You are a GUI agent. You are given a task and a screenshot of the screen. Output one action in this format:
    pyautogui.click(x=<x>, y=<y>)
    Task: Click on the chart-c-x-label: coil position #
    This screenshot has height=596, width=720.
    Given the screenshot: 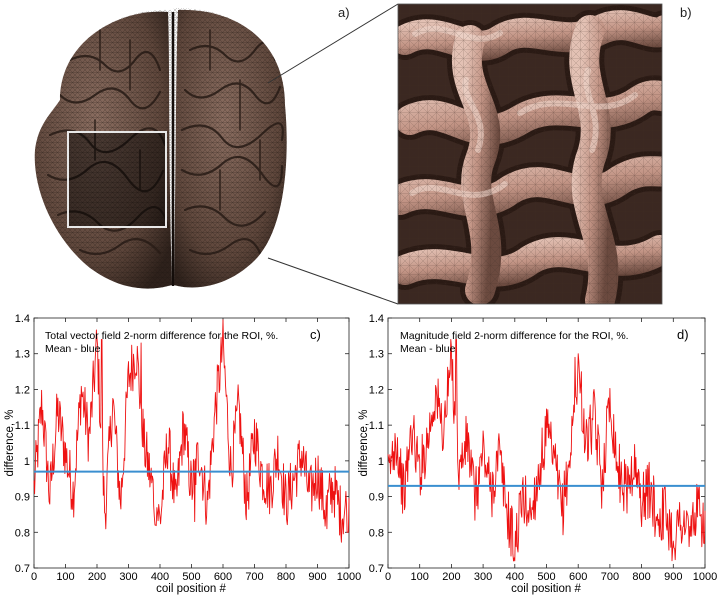 What is the action you would take?
    pyautogui.click(x=191, y=589)
    